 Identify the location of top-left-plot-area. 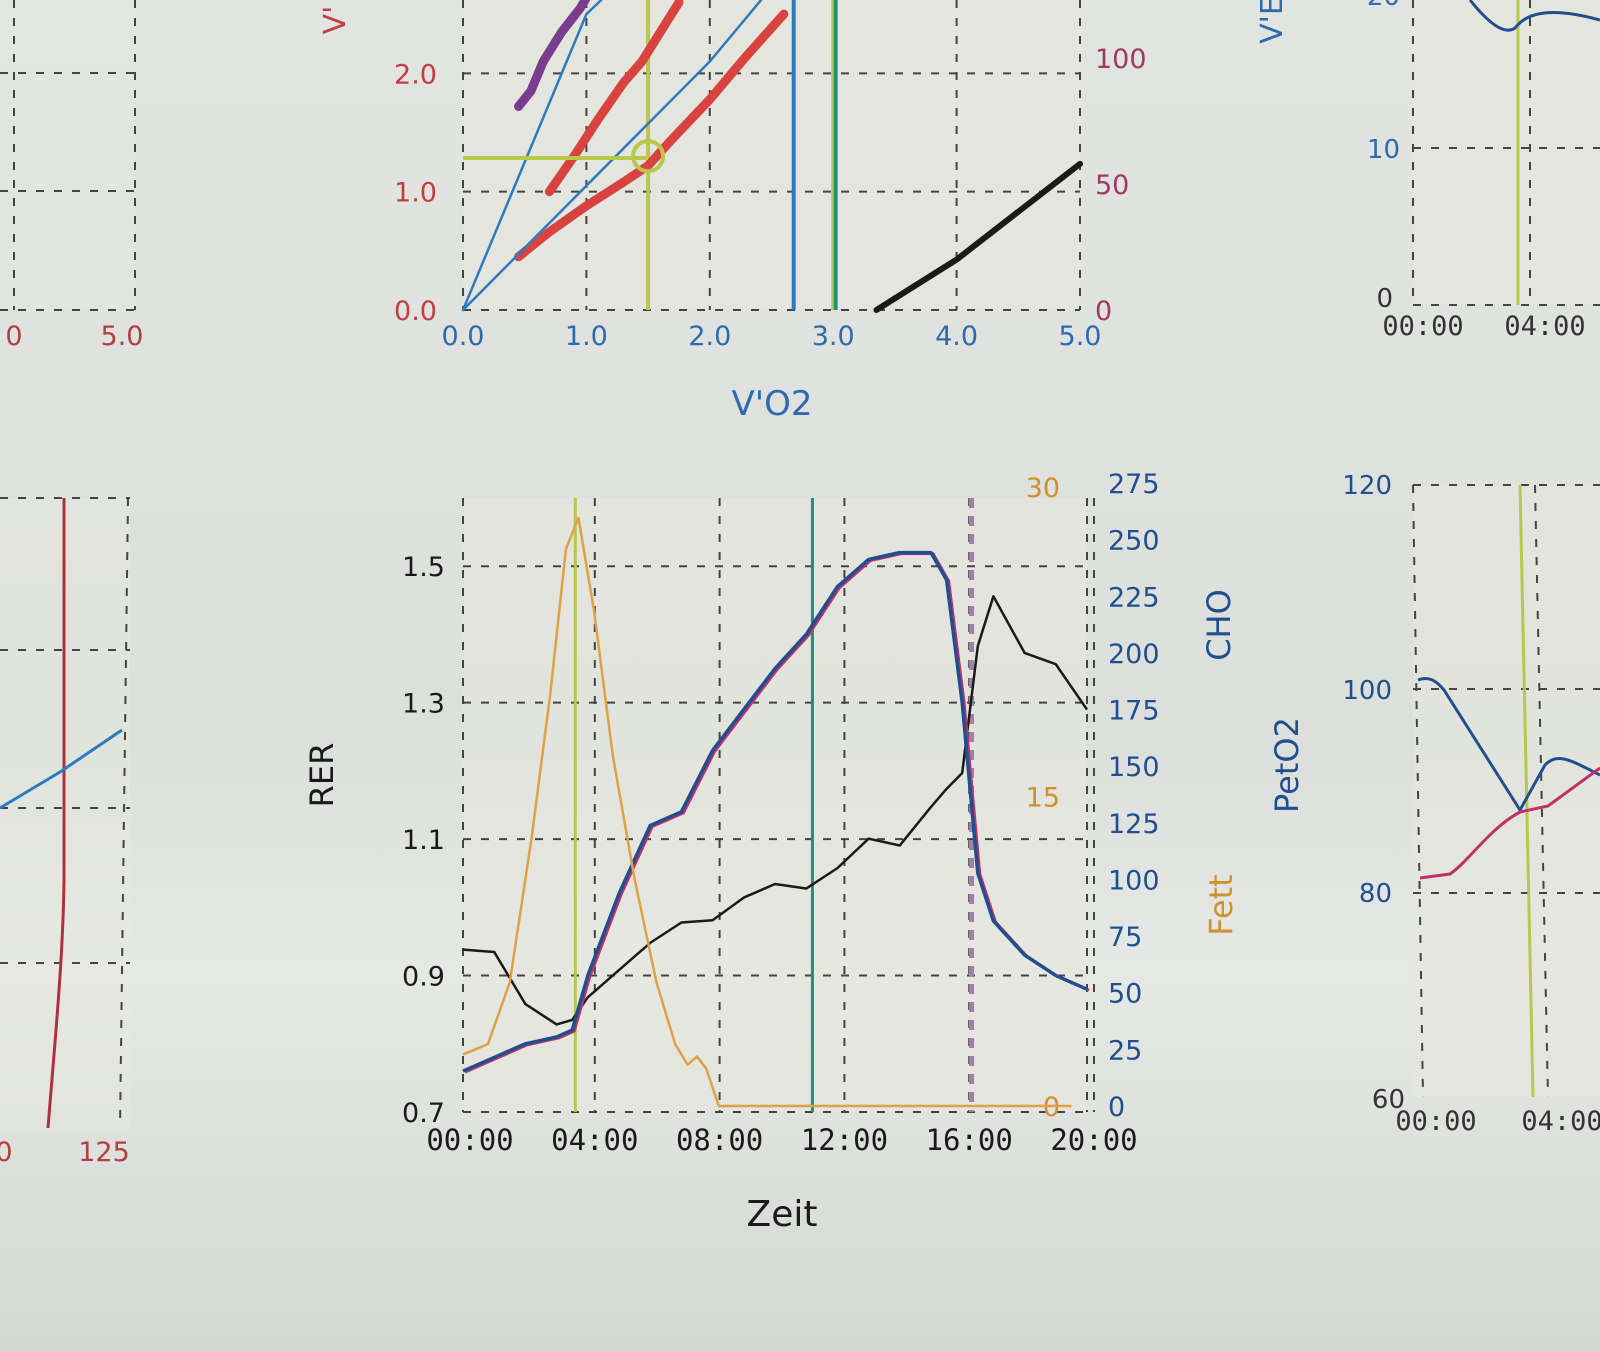
(67, 155).